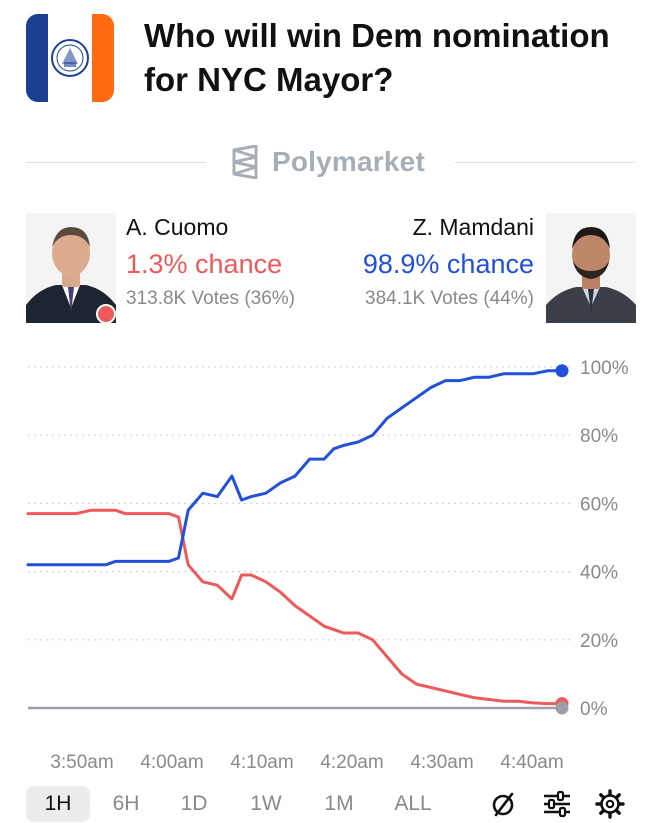  Describe the element at coordinates (599, 641) in the screenshot. I see `y-tick-label: 20%` at that location.